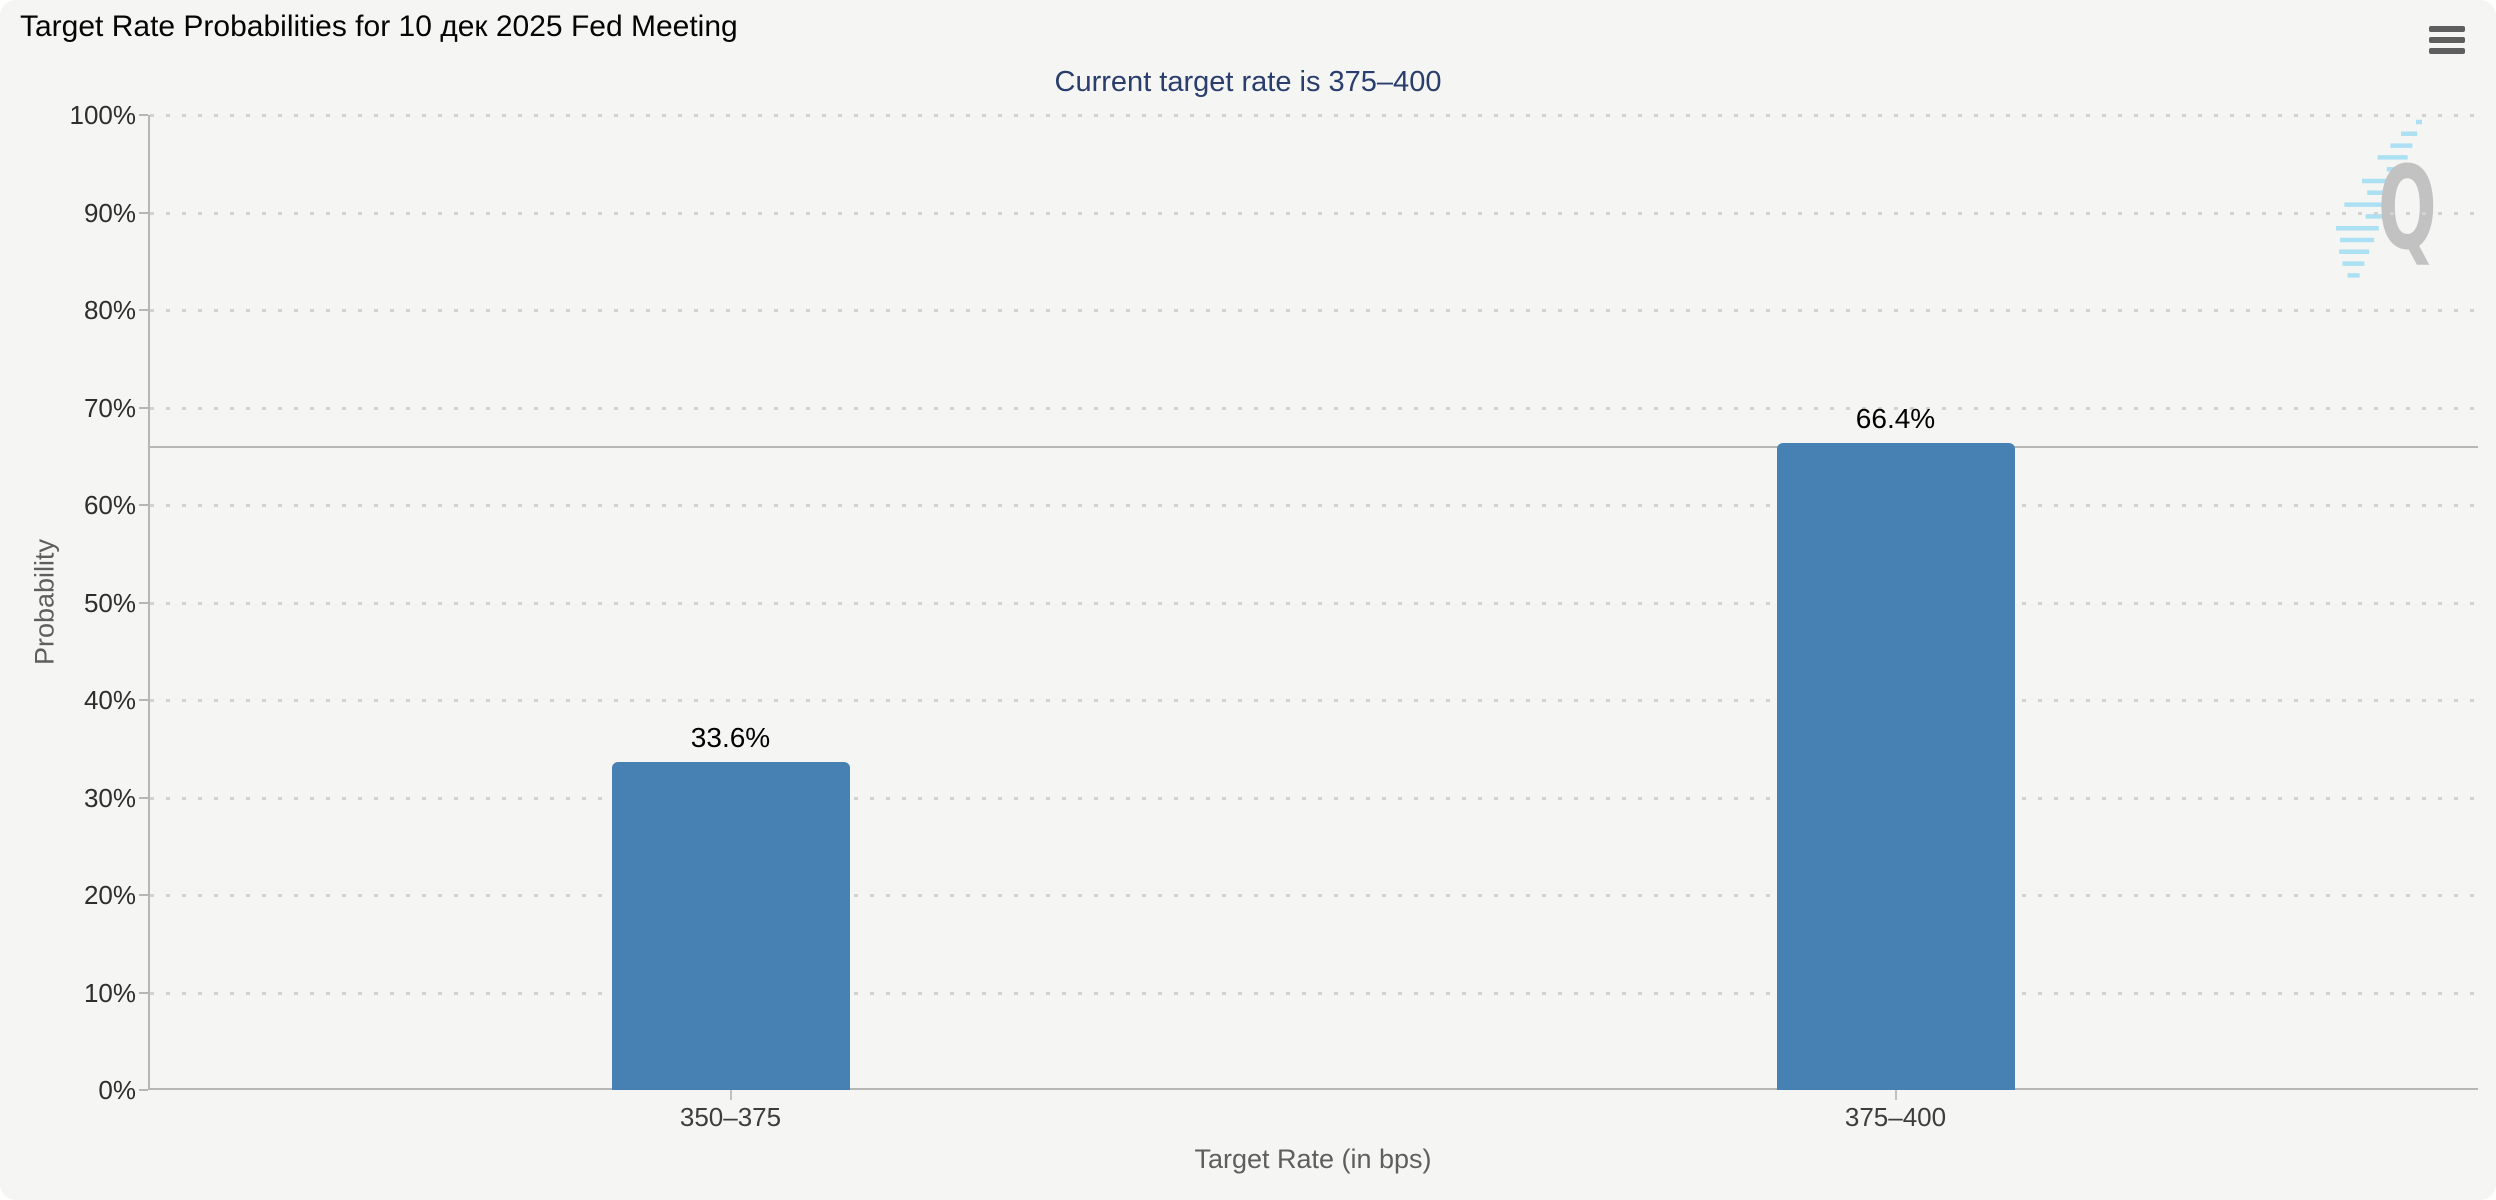  I want to click on y-tick-label: 80%, so click(109, 310).